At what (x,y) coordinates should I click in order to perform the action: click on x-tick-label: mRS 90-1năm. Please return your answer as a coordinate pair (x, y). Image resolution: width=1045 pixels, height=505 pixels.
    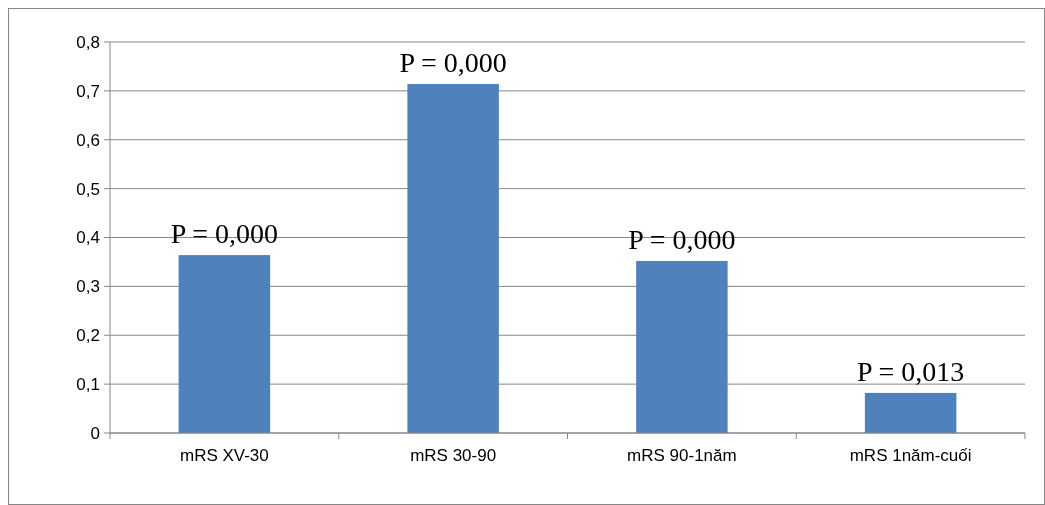
    Looking at the image, I should click on (682, 455).